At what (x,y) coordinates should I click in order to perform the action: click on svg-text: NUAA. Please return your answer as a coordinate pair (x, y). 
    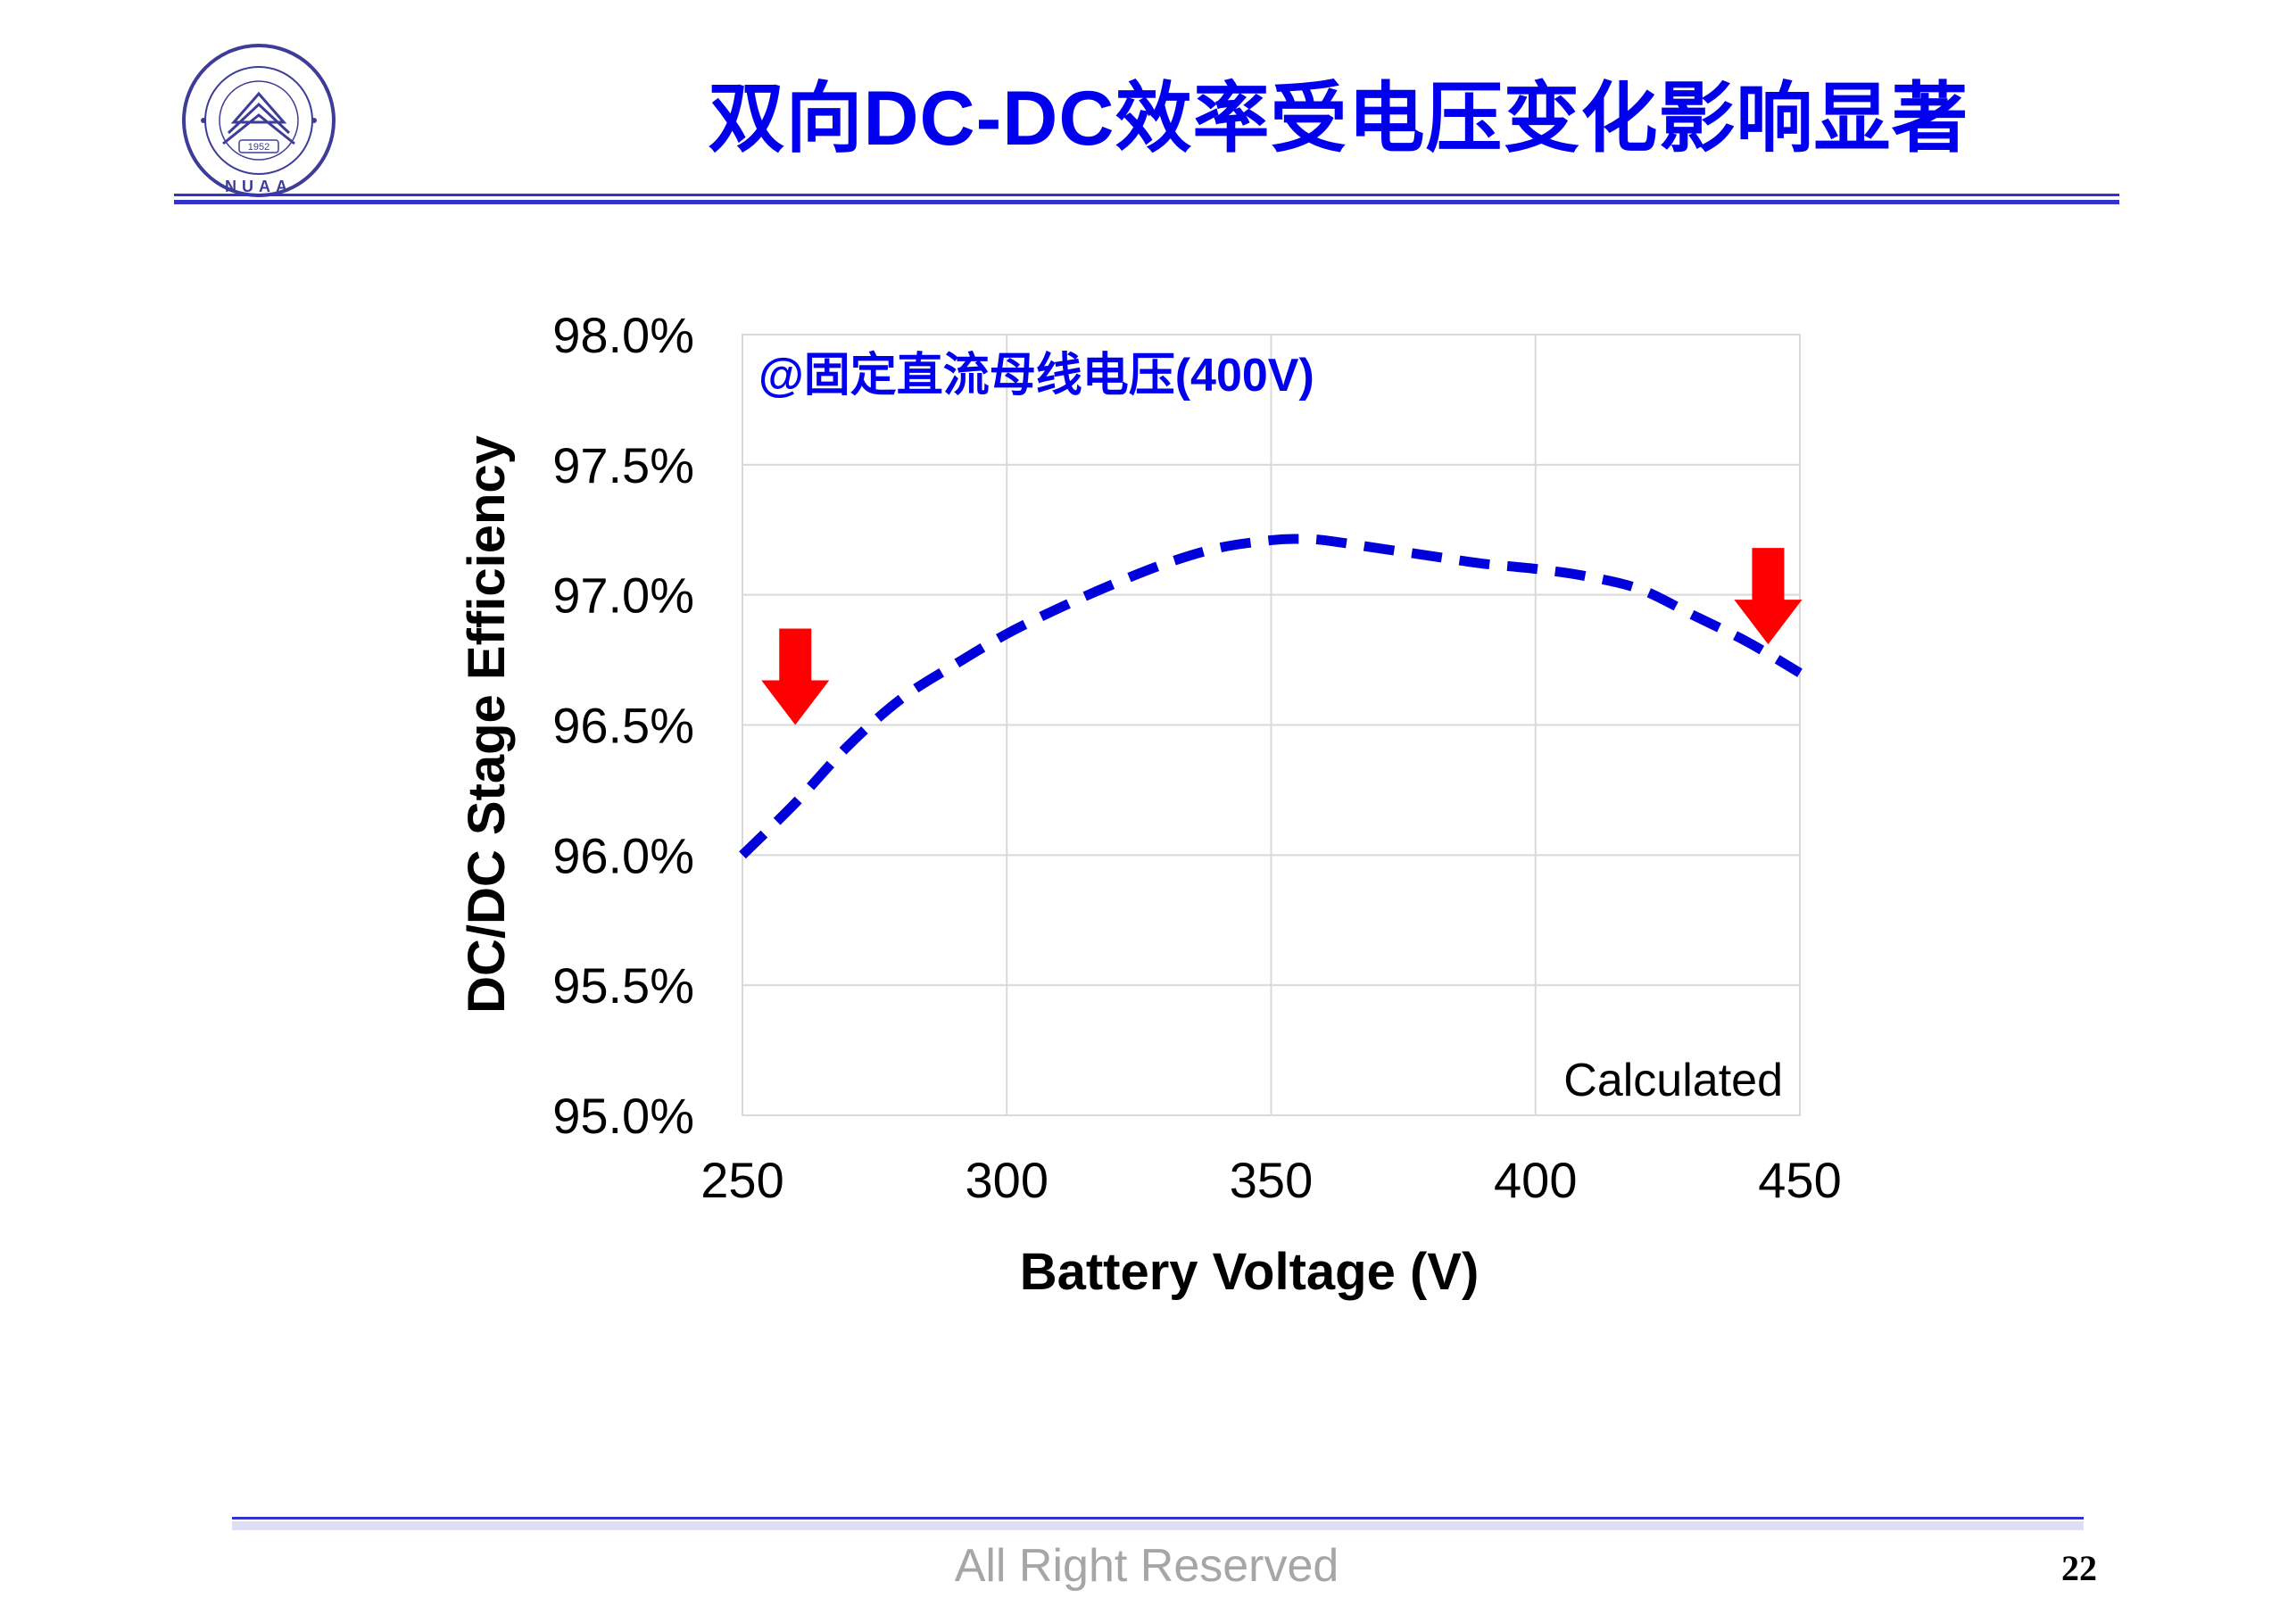
    Looking at the image, I should click on (259, 186).